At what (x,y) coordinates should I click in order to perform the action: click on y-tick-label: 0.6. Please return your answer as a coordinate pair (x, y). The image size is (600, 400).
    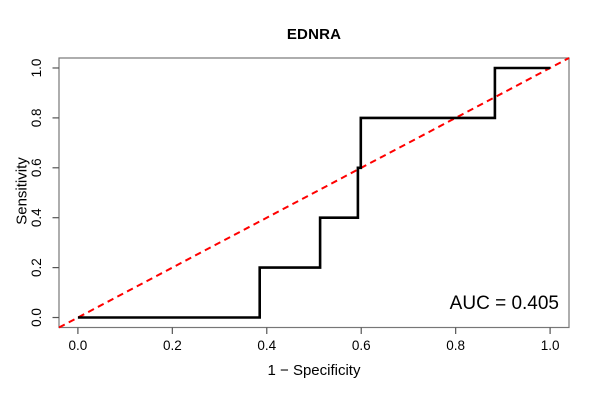
    Looking at the image, I should click on (36, 167).